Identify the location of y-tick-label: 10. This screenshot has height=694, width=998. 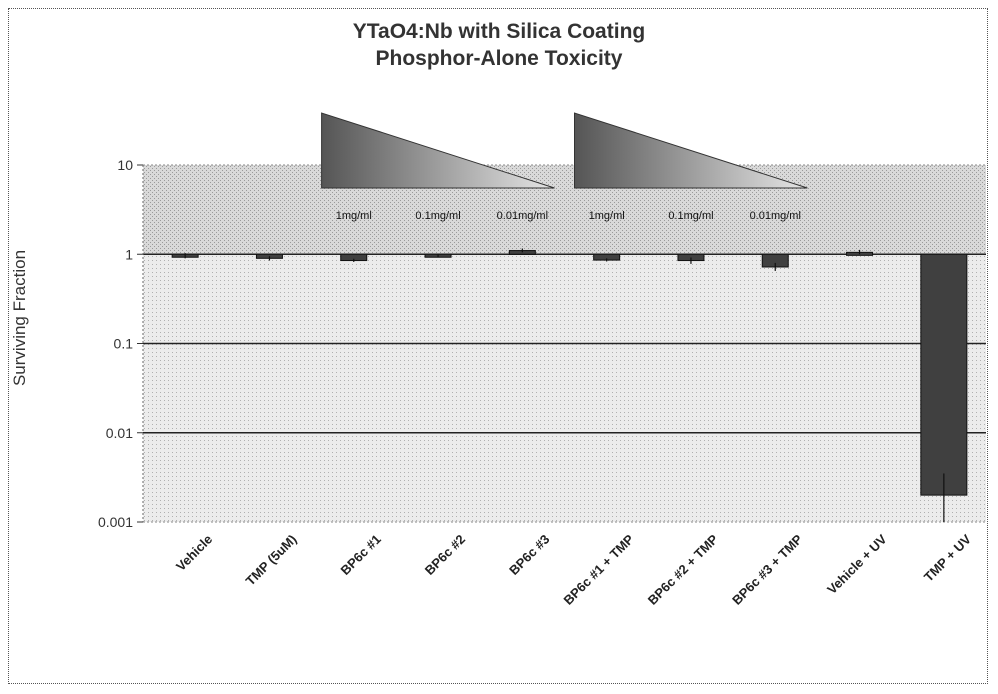
(125, 165).